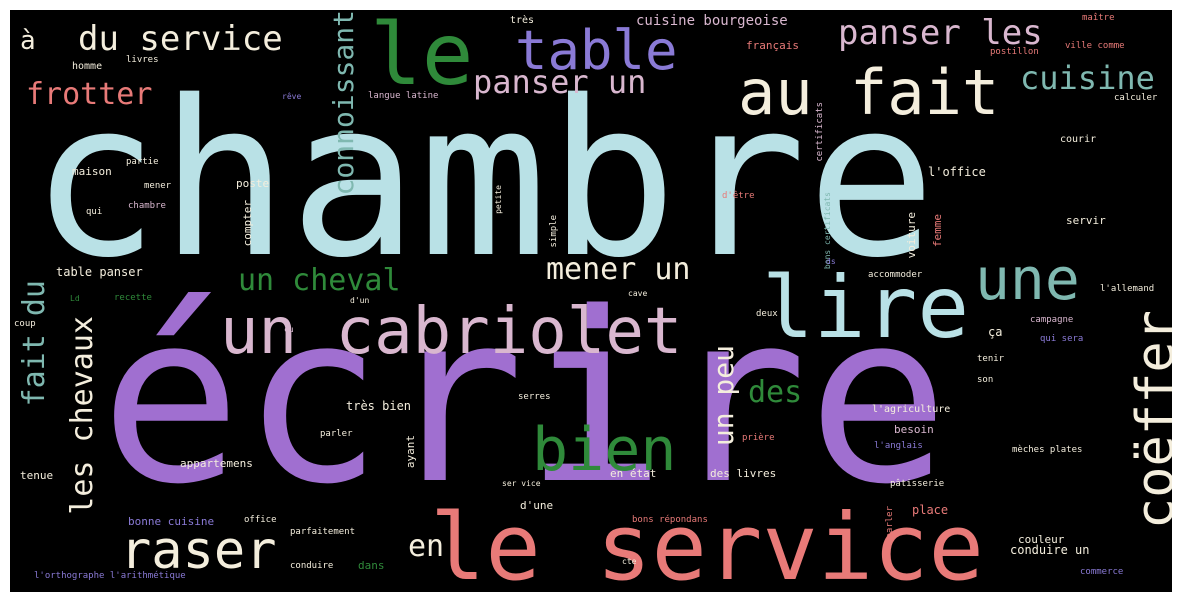 This screenshot has height=601, width=1182. What do you see at coordinates (985, 380) in the screenshot?
I see `cloud-word: son` at bounding box center [985, 380].